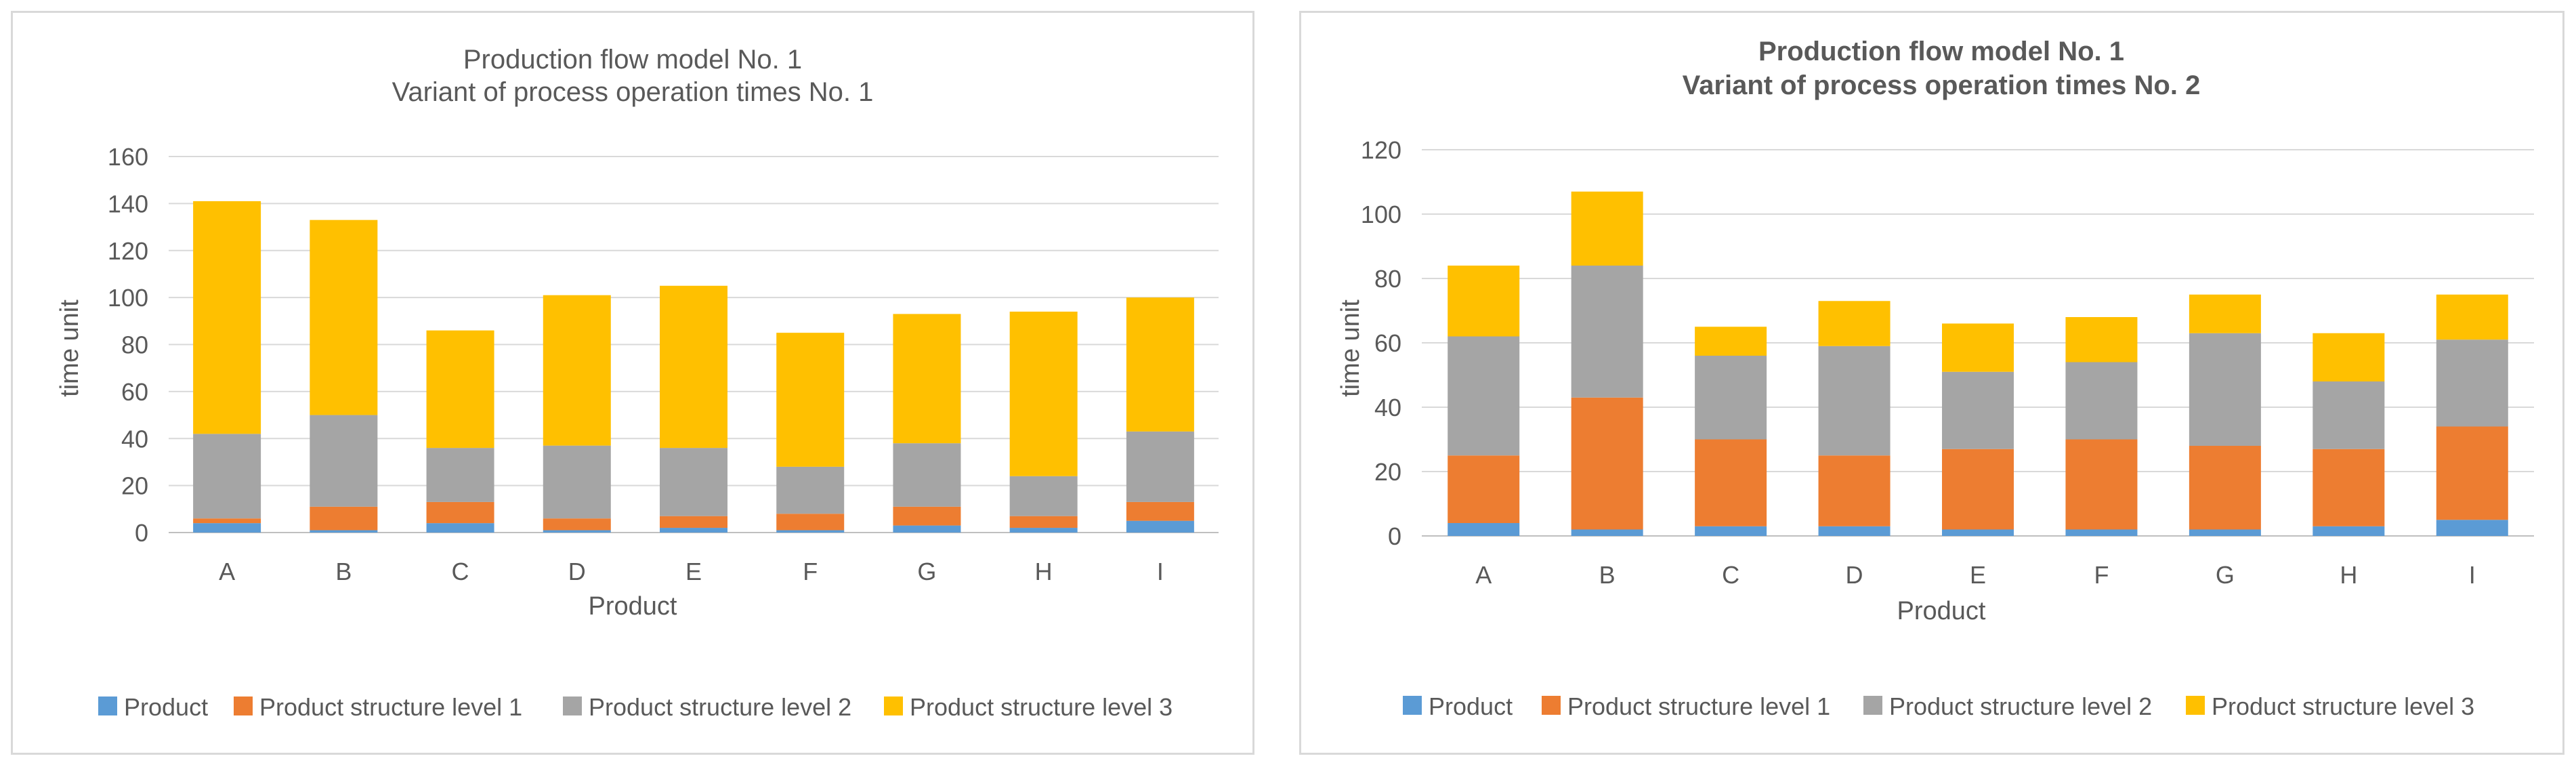  I want to click on y-tick-labels: 0 20 40 60 80 100 120, so click(1381, 343).